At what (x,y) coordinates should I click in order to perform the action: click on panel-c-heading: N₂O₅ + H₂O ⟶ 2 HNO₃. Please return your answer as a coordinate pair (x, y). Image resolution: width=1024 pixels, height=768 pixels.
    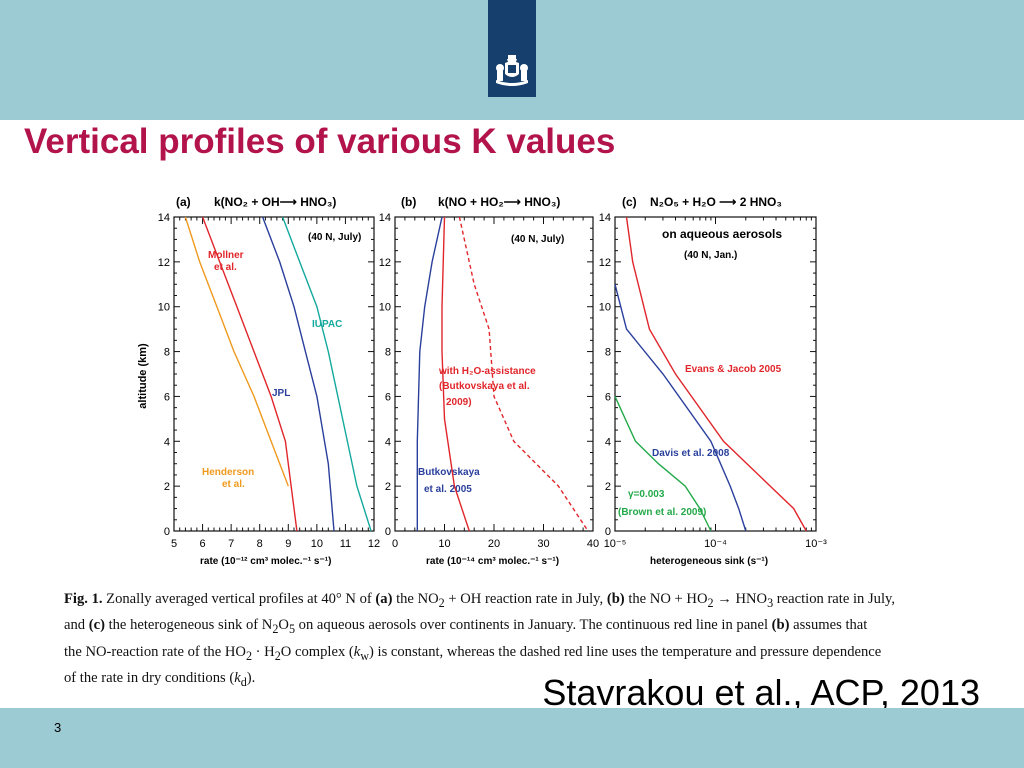
    Looking at the image, I should click on (716, 202).